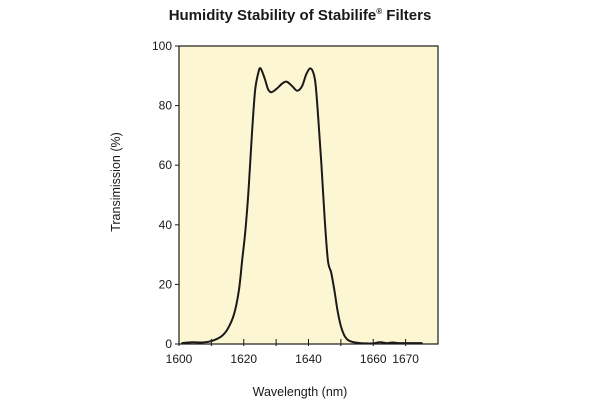  I want to click on y-tick-label-60: 60, so click(166, 165).